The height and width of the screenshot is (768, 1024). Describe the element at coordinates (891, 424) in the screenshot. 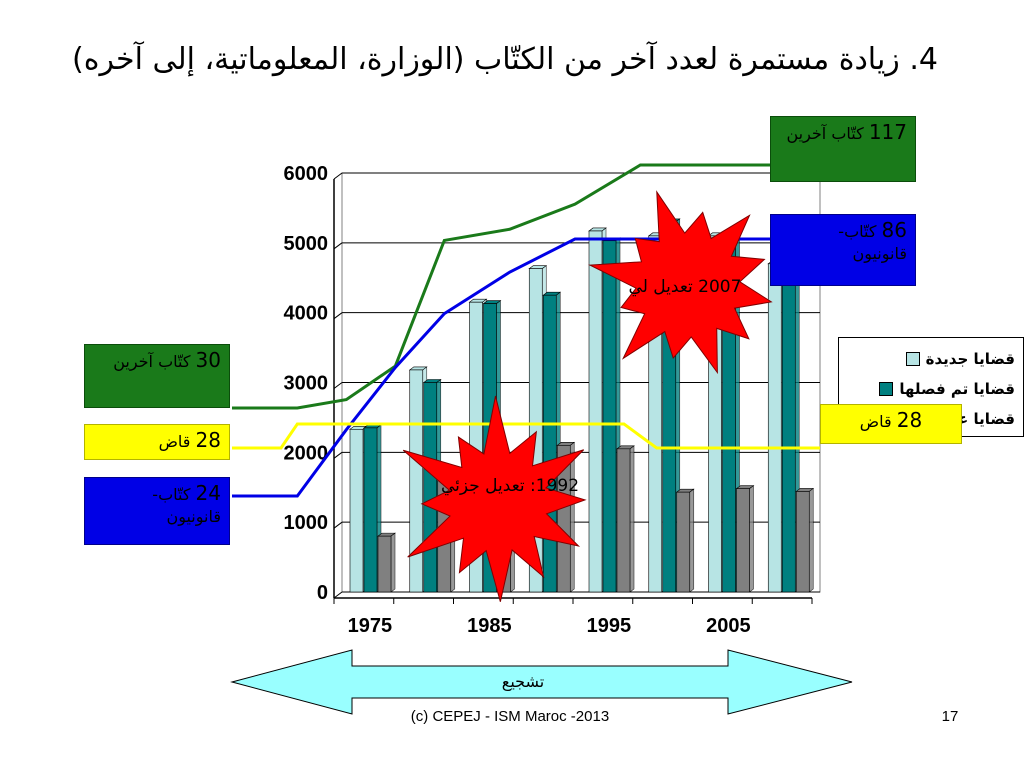

I see `callout-judges-right: 28 قاض` at that location.